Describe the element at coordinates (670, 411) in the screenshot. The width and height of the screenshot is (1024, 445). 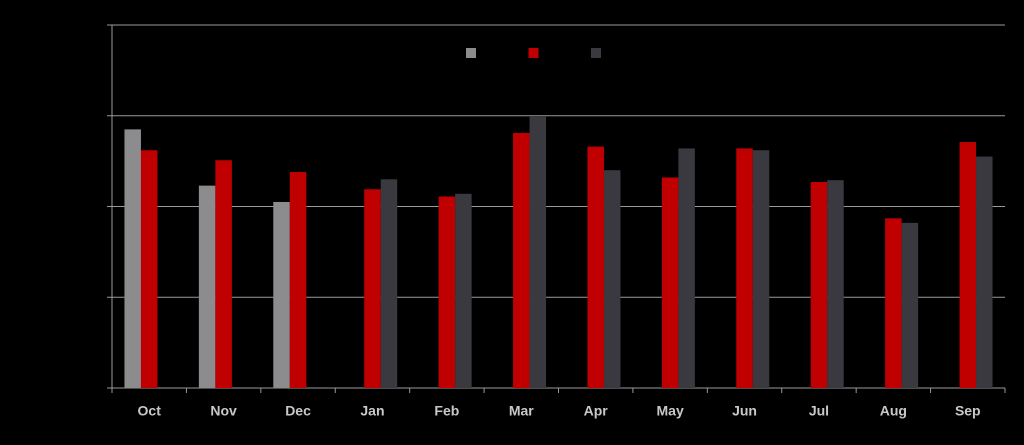
I see `x-tick-label: May` at that location.